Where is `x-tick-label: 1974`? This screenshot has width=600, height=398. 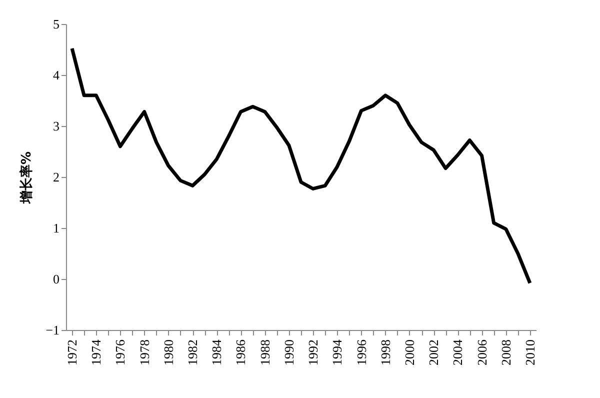
x-tick-label: 1974 is located at coordinates (96, 352).